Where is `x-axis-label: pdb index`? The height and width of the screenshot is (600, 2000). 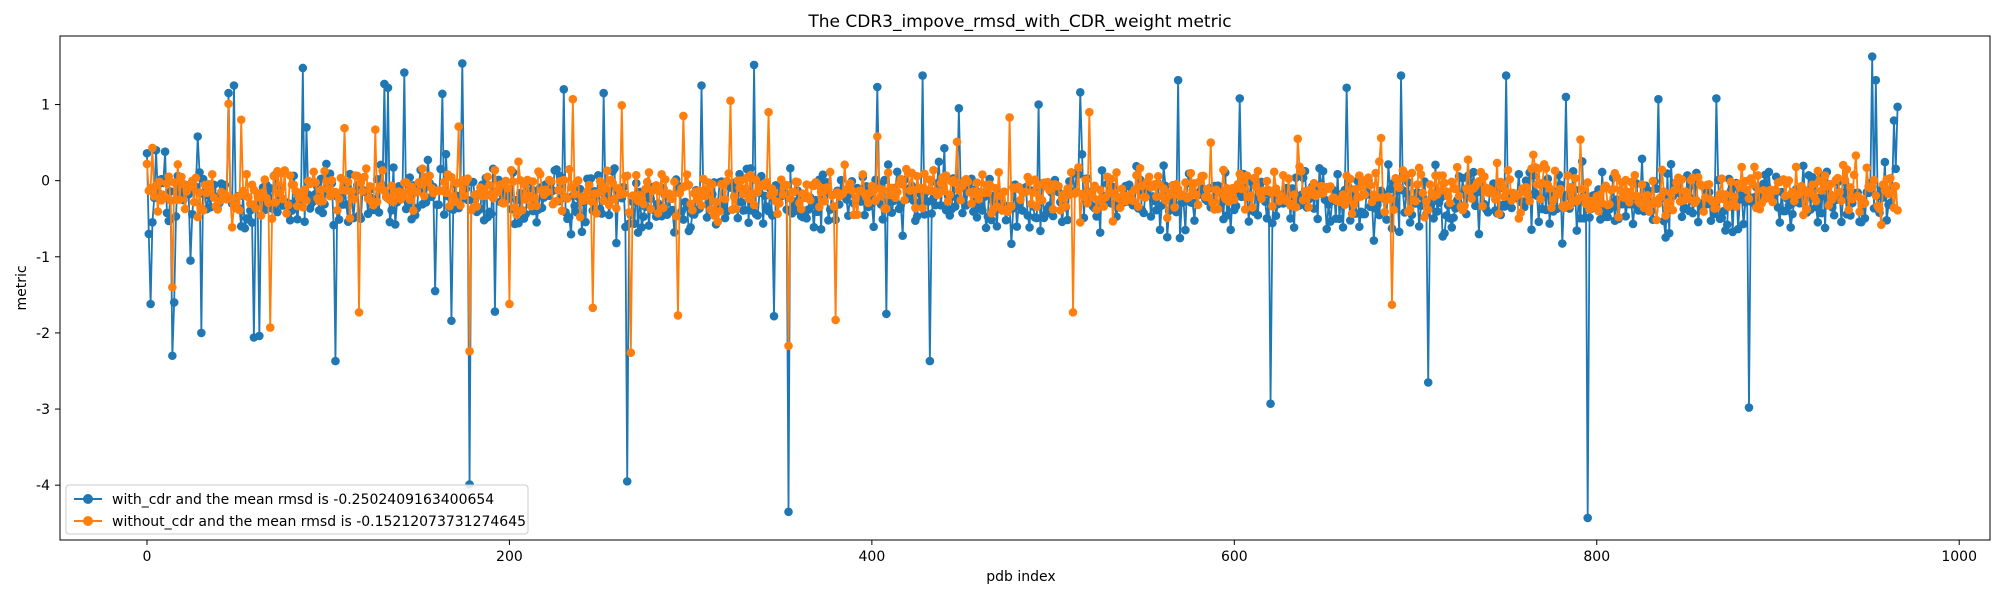
x-axis-label: pdb index is located at coordinates (1020, 577).